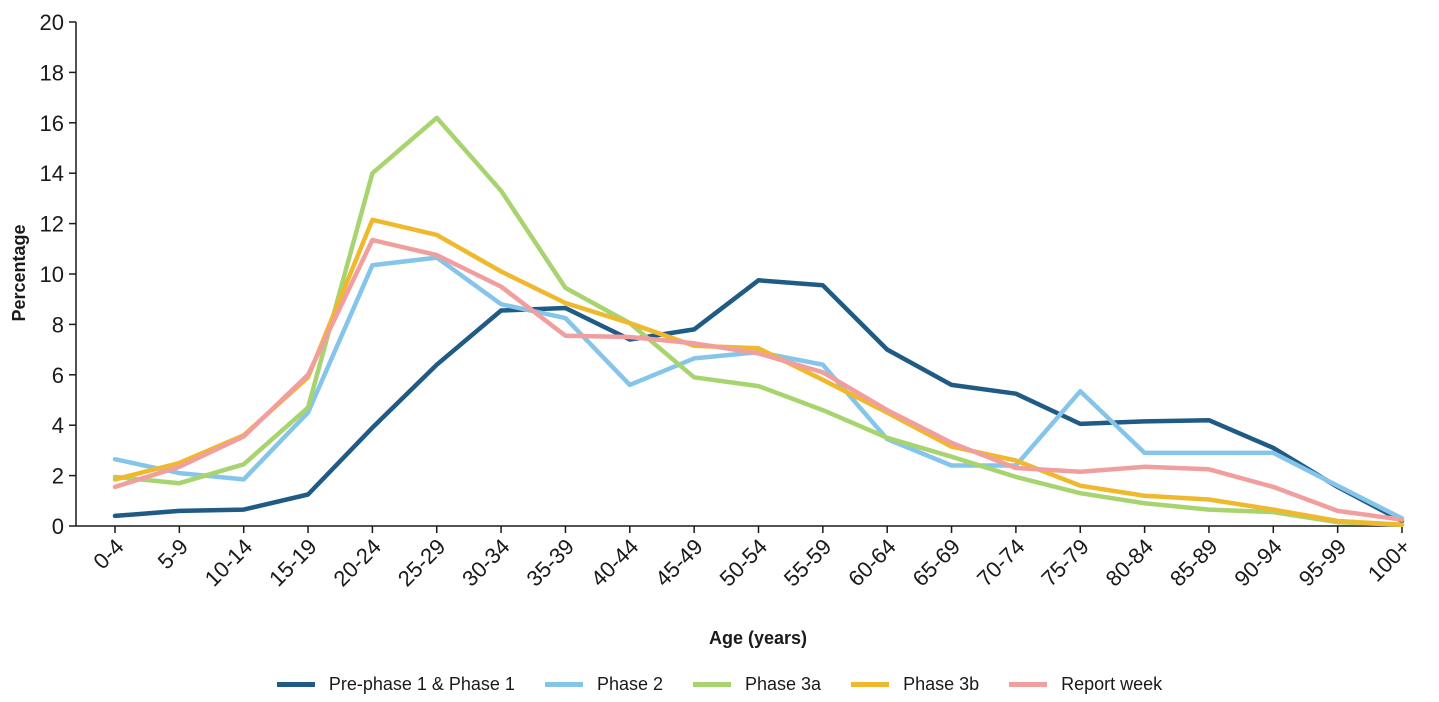  Describe the element at coordinates (614, 562) in the screenshot. I see `x-tick-label: 40-44` at that location.